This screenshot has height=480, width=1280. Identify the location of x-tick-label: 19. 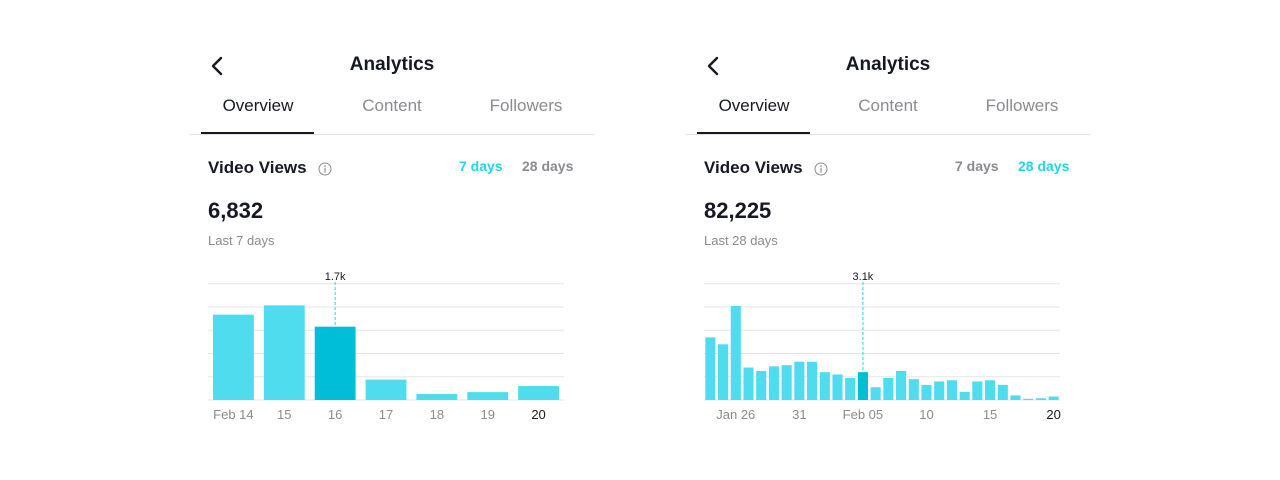
(487, 414).